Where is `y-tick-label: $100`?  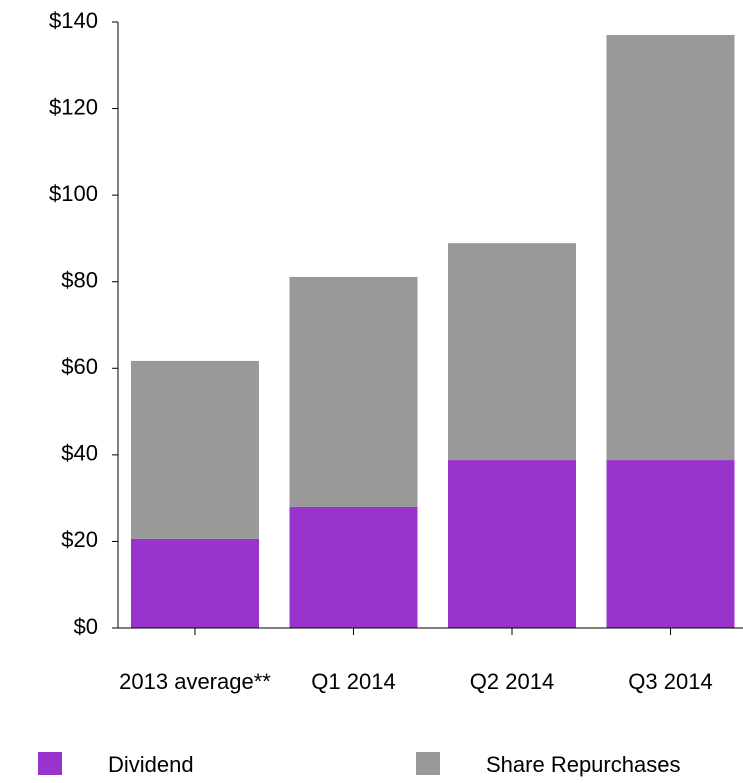 y-tick-label: $100 is located at coordinates (73, 193).